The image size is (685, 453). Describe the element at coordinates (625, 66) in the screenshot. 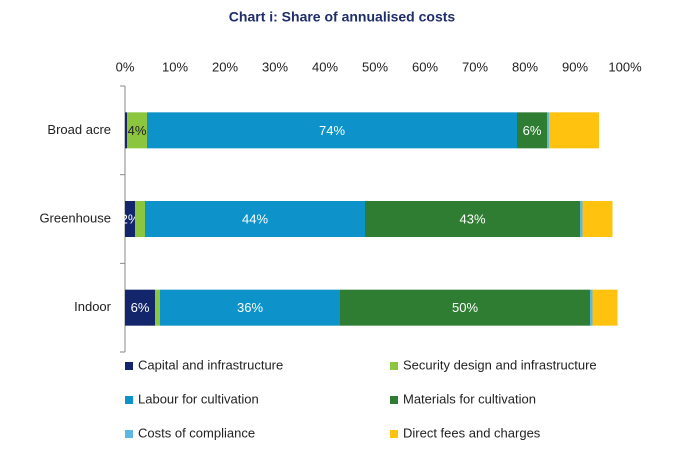

I see `x-tick-label: 100%` at that location.